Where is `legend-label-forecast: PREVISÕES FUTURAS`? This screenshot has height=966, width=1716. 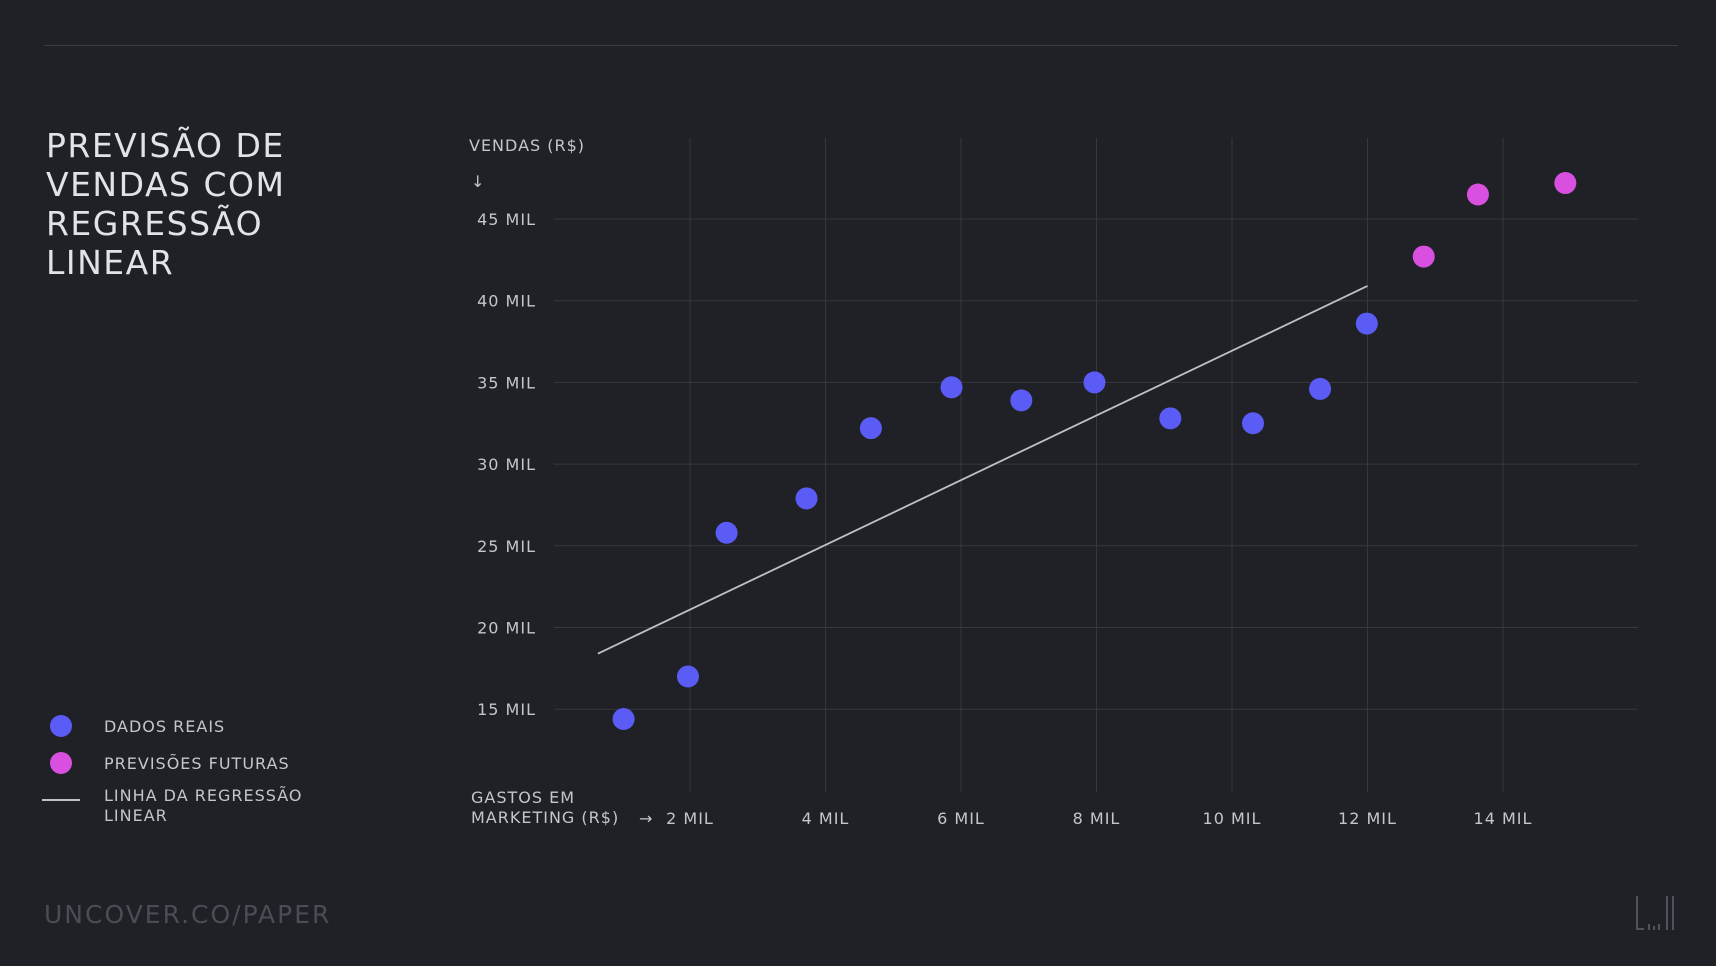
legend-label-forecast: PREVISÕES FUTURAS is located at coordinates (197, 763).